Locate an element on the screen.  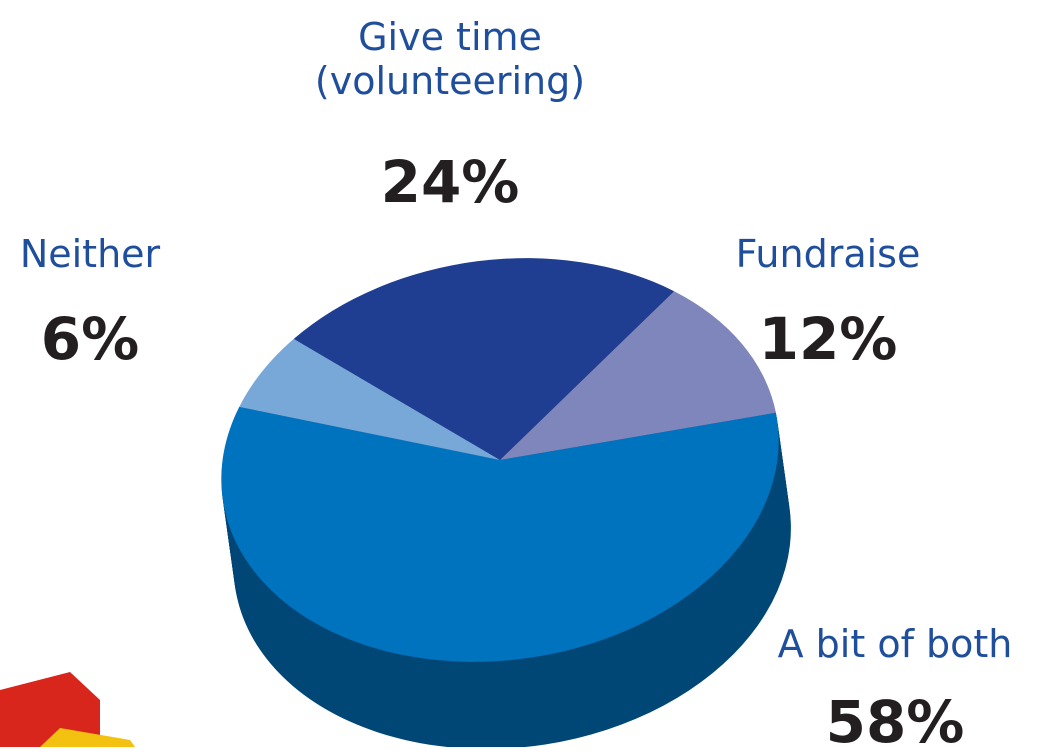
value-label: 24% is located at coordinates (450, 182).